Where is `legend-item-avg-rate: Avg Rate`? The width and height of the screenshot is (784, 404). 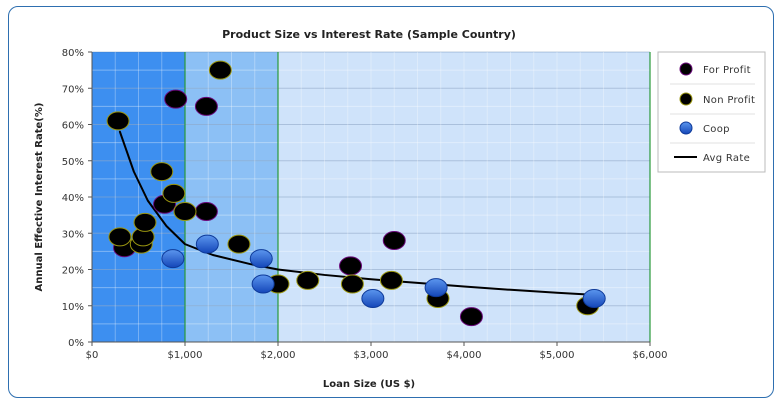 legend-item-avg-rate: Avg Rate is located at coordinates (712, 158).